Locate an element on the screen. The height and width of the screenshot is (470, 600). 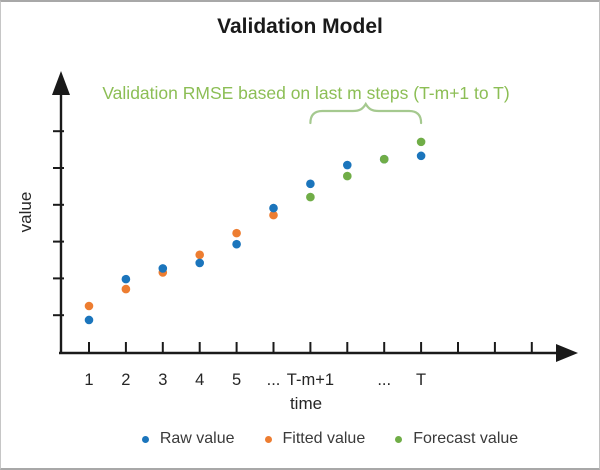
y-axis-ticks is located at coordinates (58, 223).